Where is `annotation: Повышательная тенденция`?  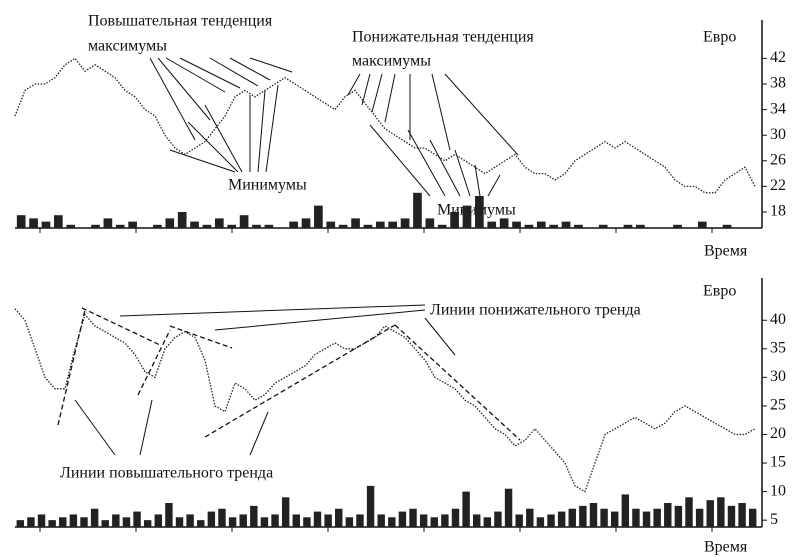
annotation: Повышательная тенденция is located at coordinates (180, 21).